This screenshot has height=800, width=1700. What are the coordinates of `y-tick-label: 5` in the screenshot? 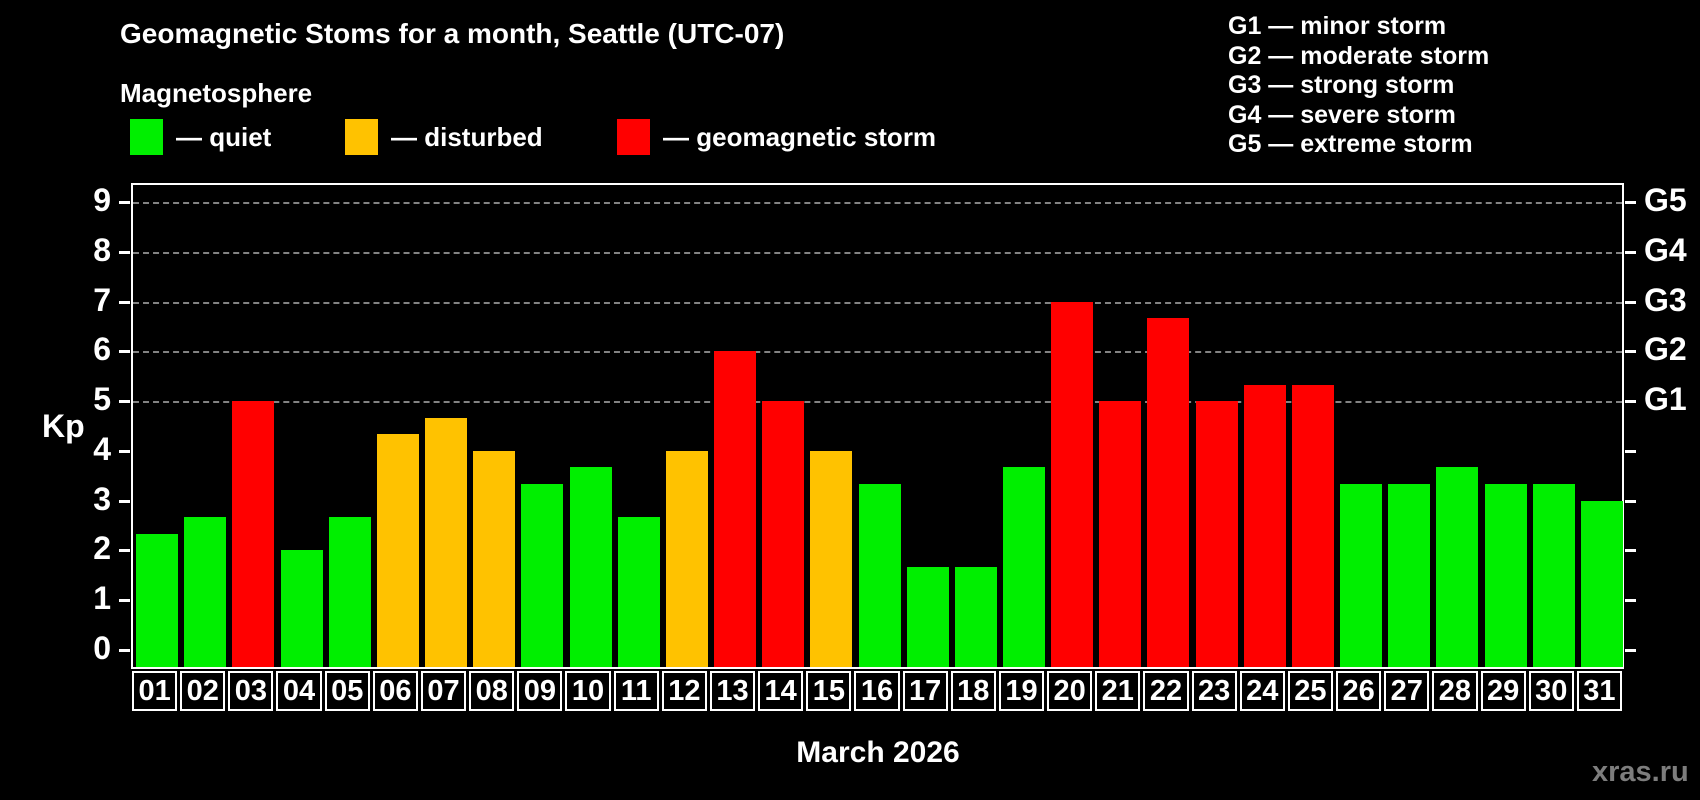 It's located at (102, 399).